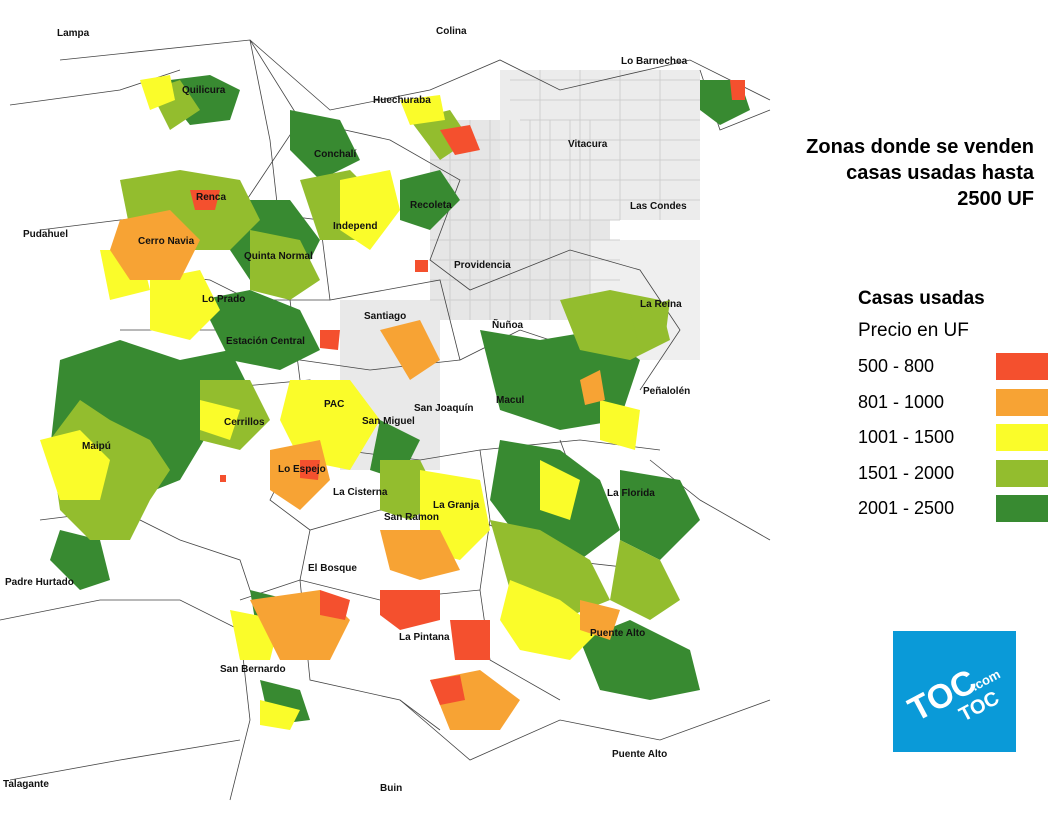  What do you see at coordinates (96, 446) in the screenshot?
I see `place-label-maipu: Maipú` at bounding box center [96, 446].